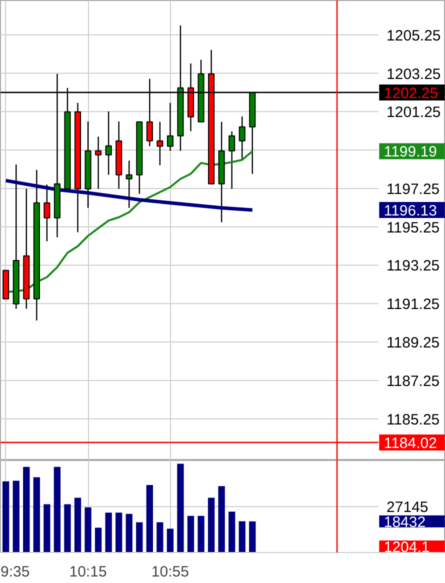 The image size is (445, 583). Describe the element at coordinates (405, 522) in the screenshot. I see `annotation: 18432` at that location.